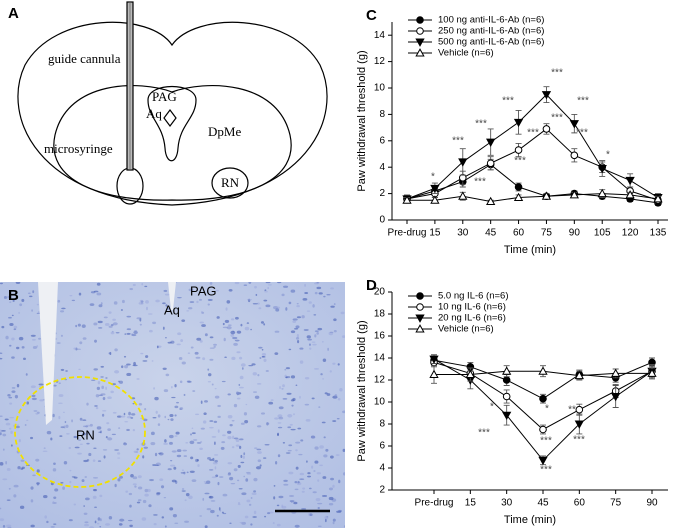 This screenshot has width=685, height=528. Describe the element at coordinates (78, 148) in the screenshot. I see `diagram-label: microsyringe` at that location.